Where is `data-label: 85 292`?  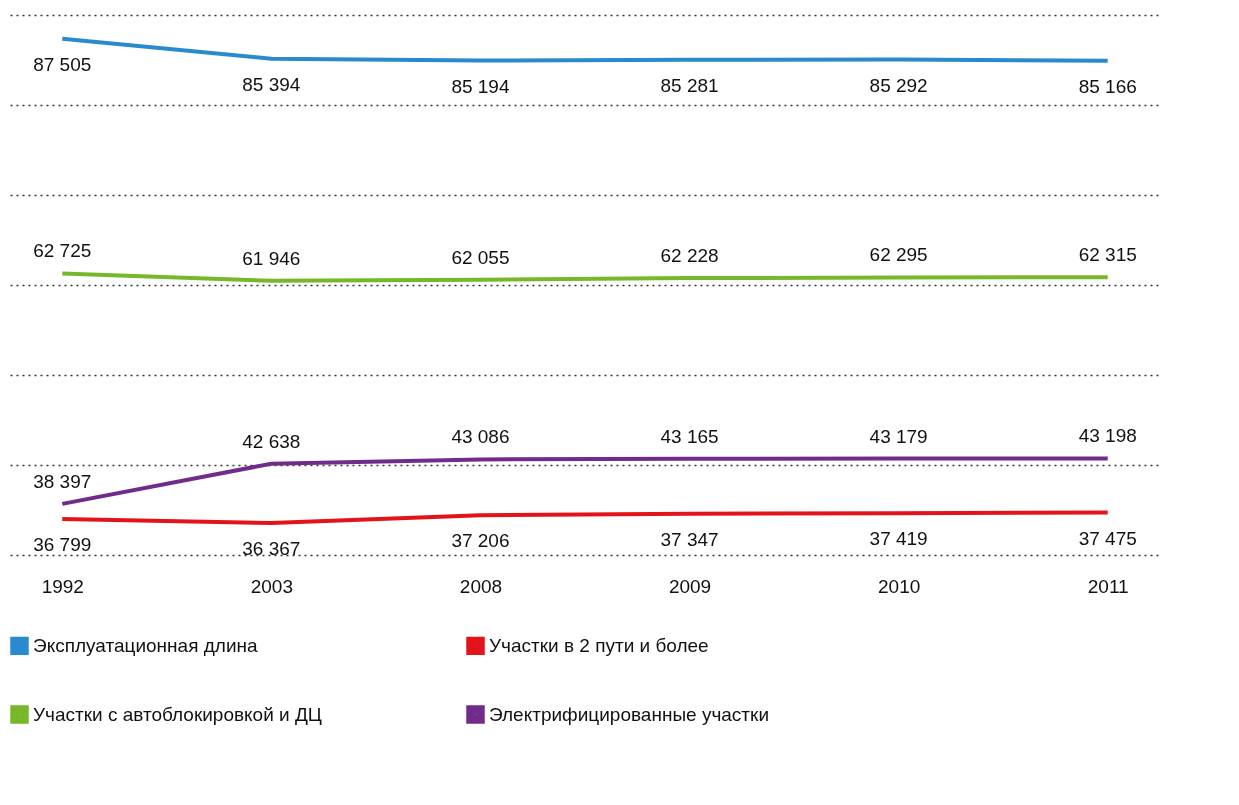
data-label: 85 292 is located at coordinates (898, 85).